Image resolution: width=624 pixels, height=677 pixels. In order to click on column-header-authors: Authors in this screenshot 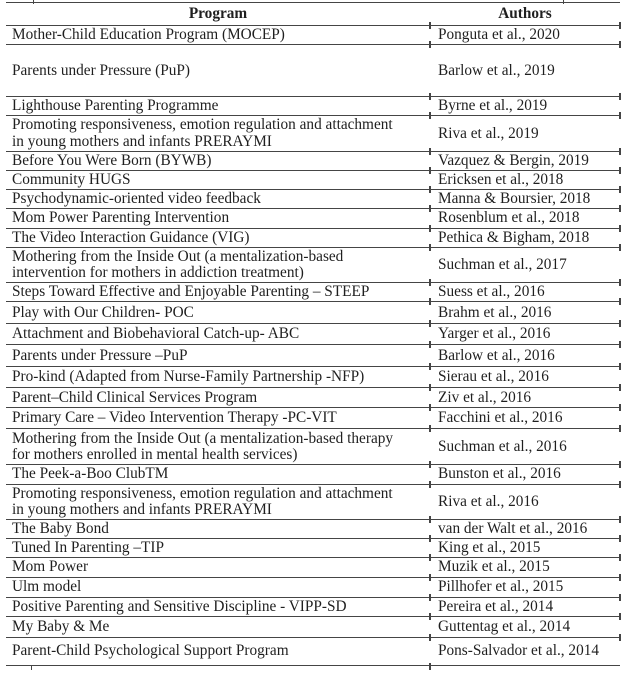, I will do `click(525, 14)`.